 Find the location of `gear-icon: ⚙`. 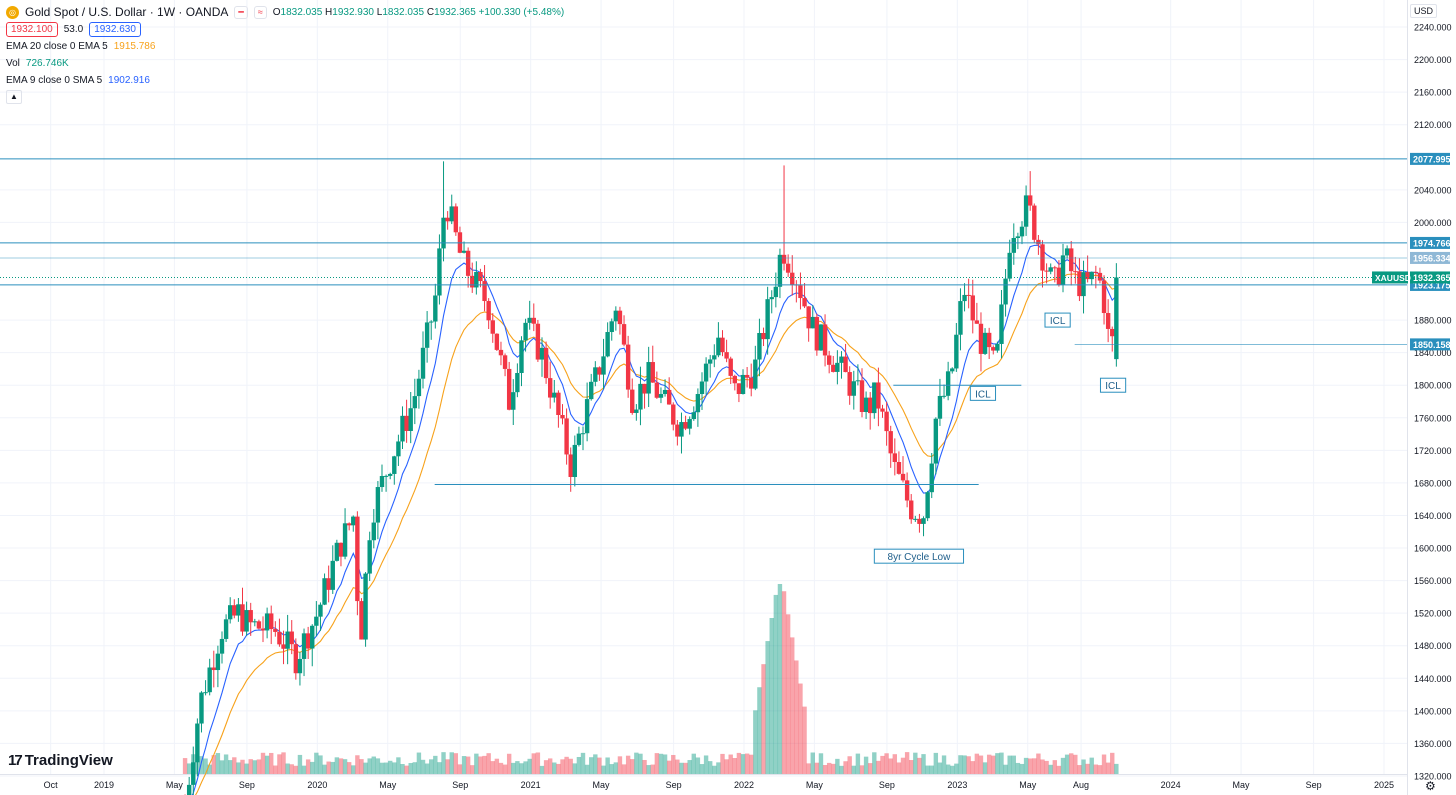

gear-icon: ⚙ is located at coordinates (1430, 786).